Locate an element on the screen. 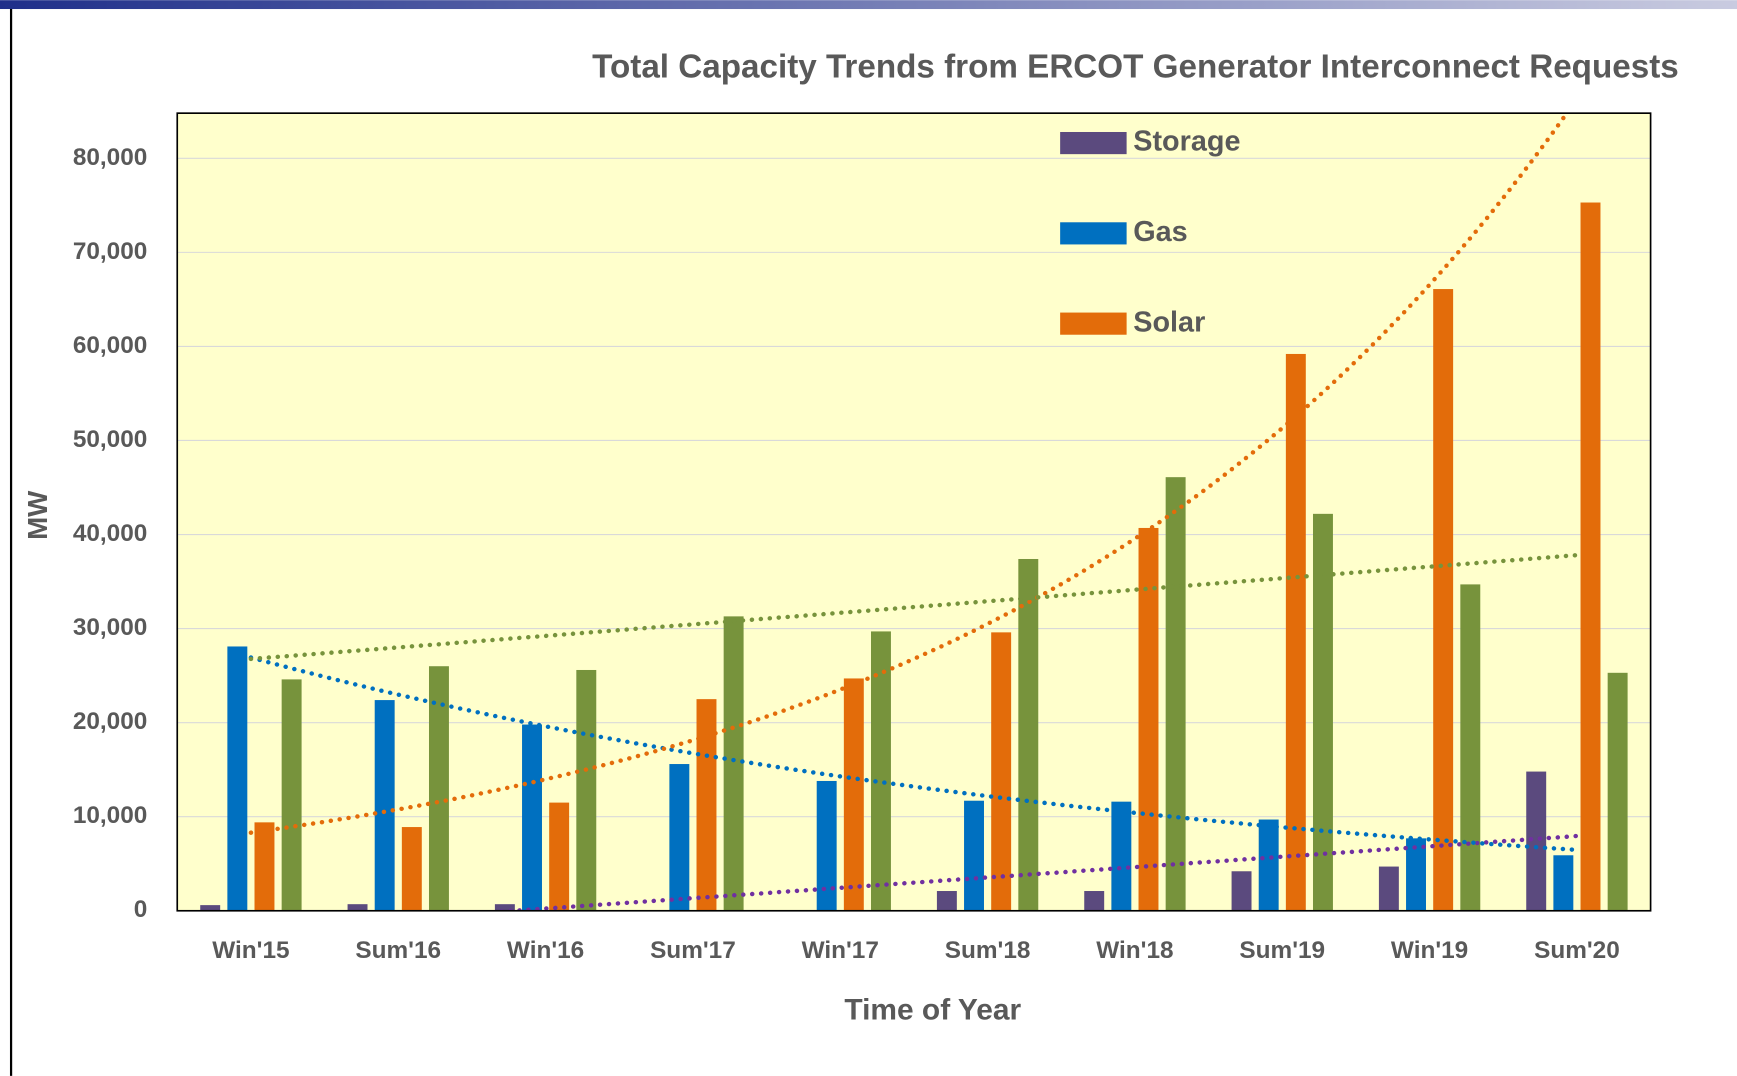  y-tick-label: 10,000 is located at coordinates (110, 815).